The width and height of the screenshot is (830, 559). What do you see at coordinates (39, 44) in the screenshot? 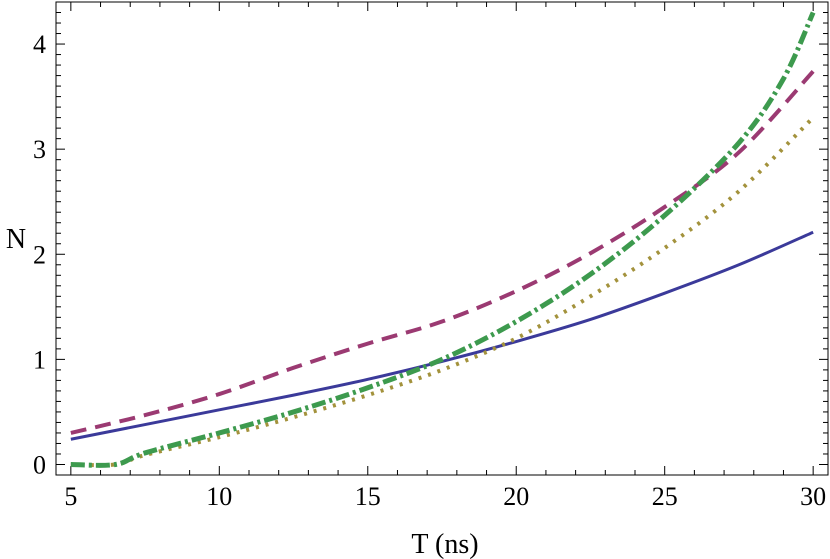
I see `y-tick-label: 4` at bounding box center [39, 44].